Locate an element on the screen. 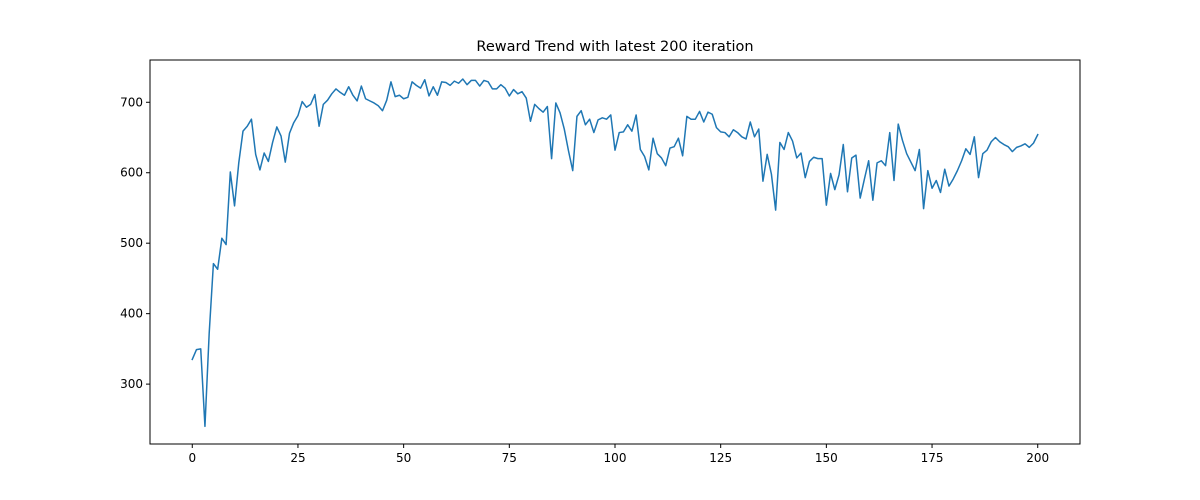  y-tick-label: 500 is located at coordinates (131, 243).